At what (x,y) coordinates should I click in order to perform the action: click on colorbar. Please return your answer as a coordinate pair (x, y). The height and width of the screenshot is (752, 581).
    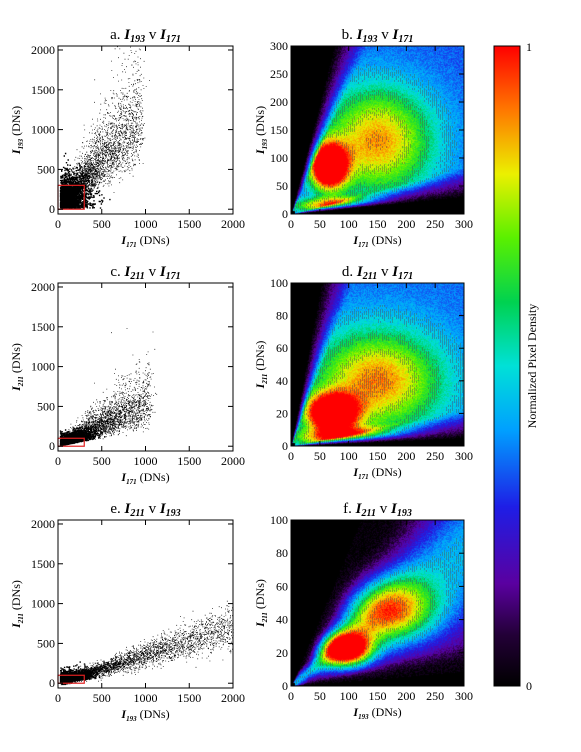
    Looking at the image, I should click on (507, 366).